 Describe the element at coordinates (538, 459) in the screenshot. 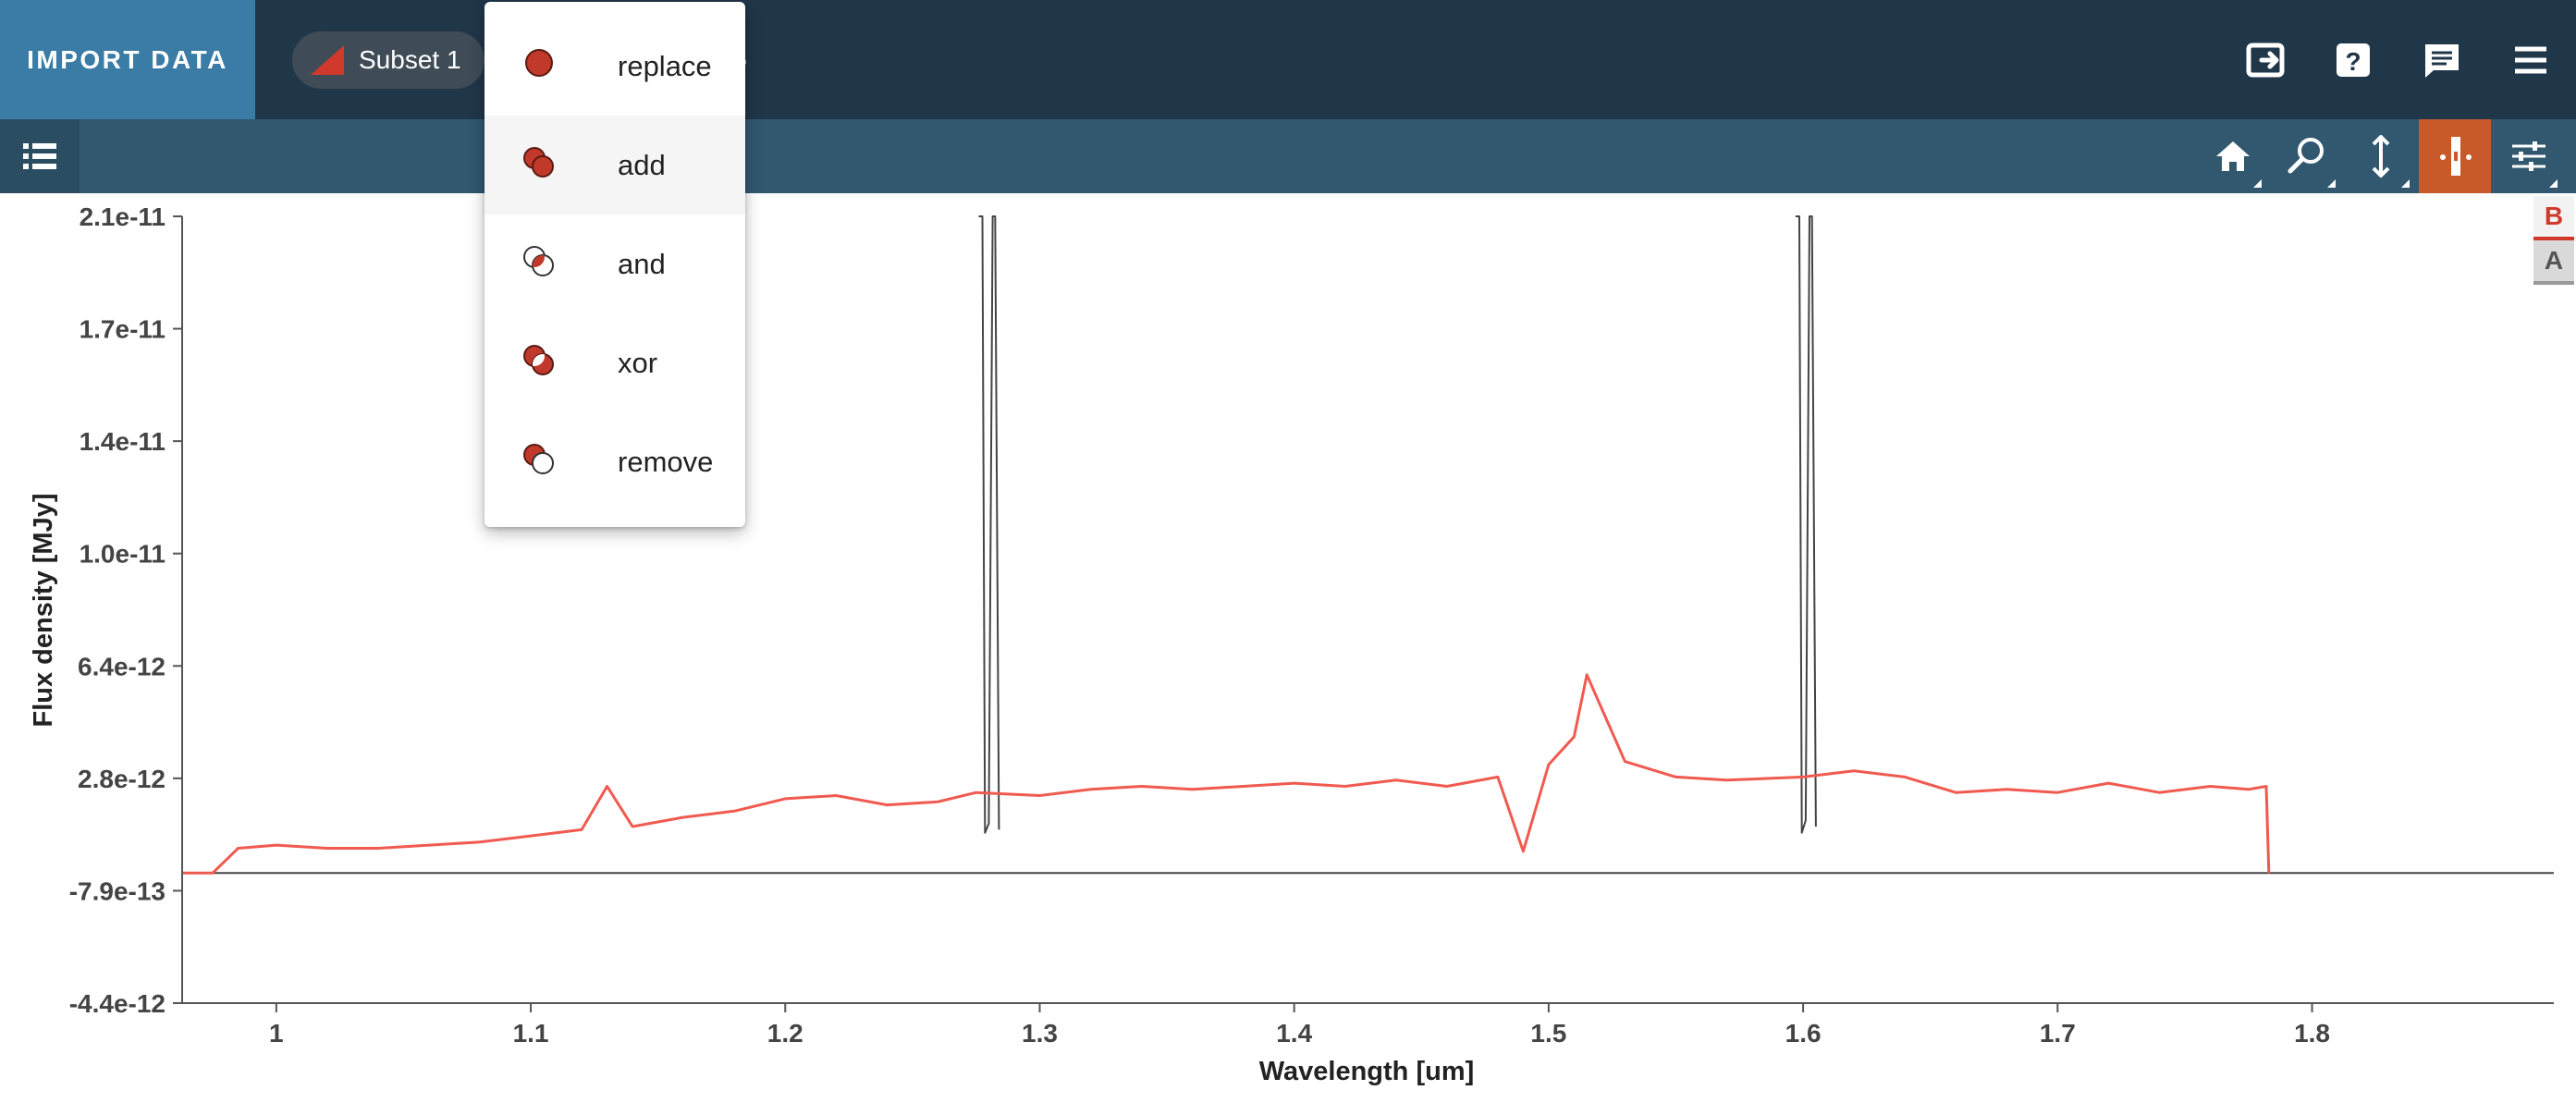

I see `remove-mode-icon` at that location.